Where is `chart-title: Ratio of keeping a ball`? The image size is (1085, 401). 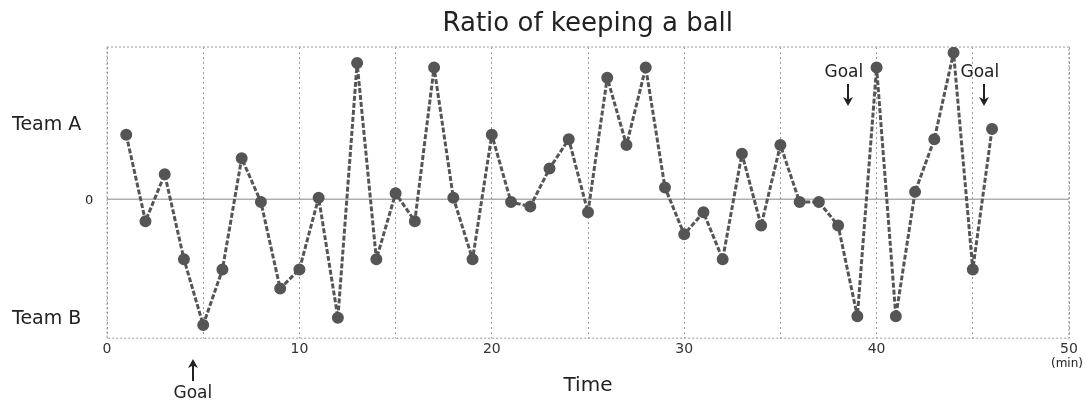
chart-title: Ratio of keeping a ball is located at coordinates (588, 22).